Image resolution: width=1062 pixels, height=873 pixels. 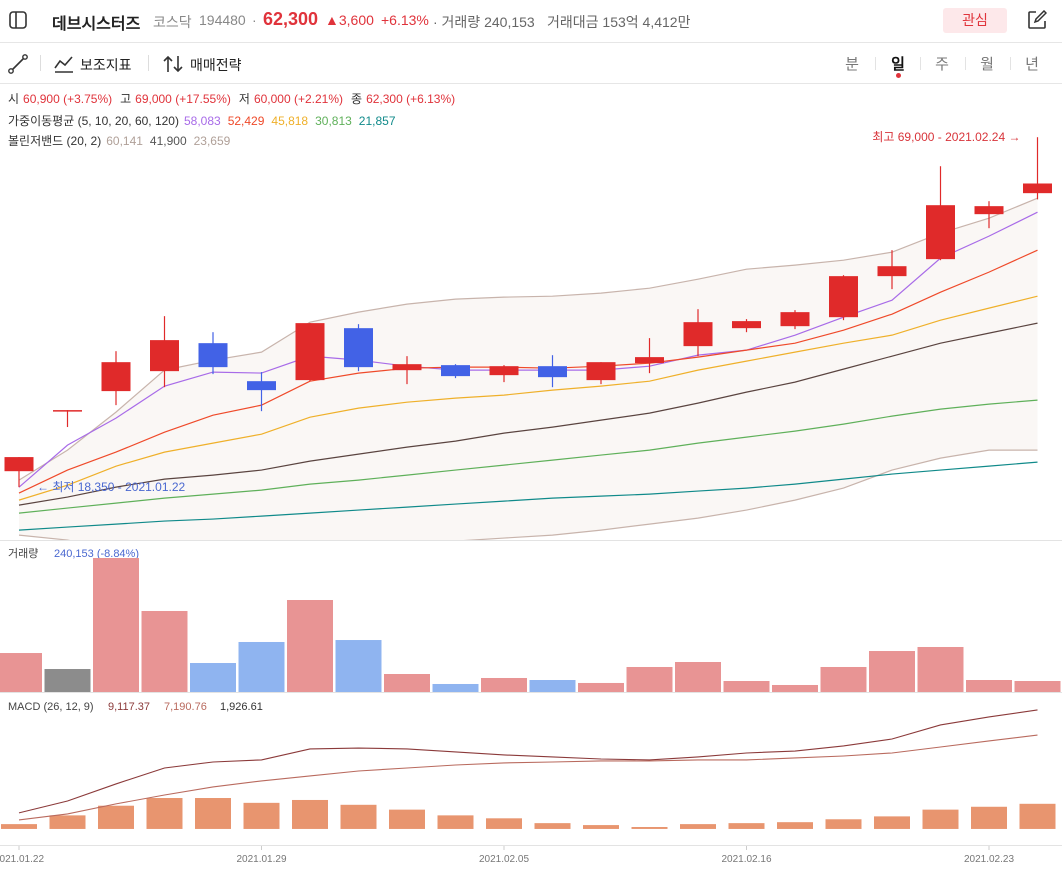 I want to click on ohlc-label: 고, so click(x=126, y=99).